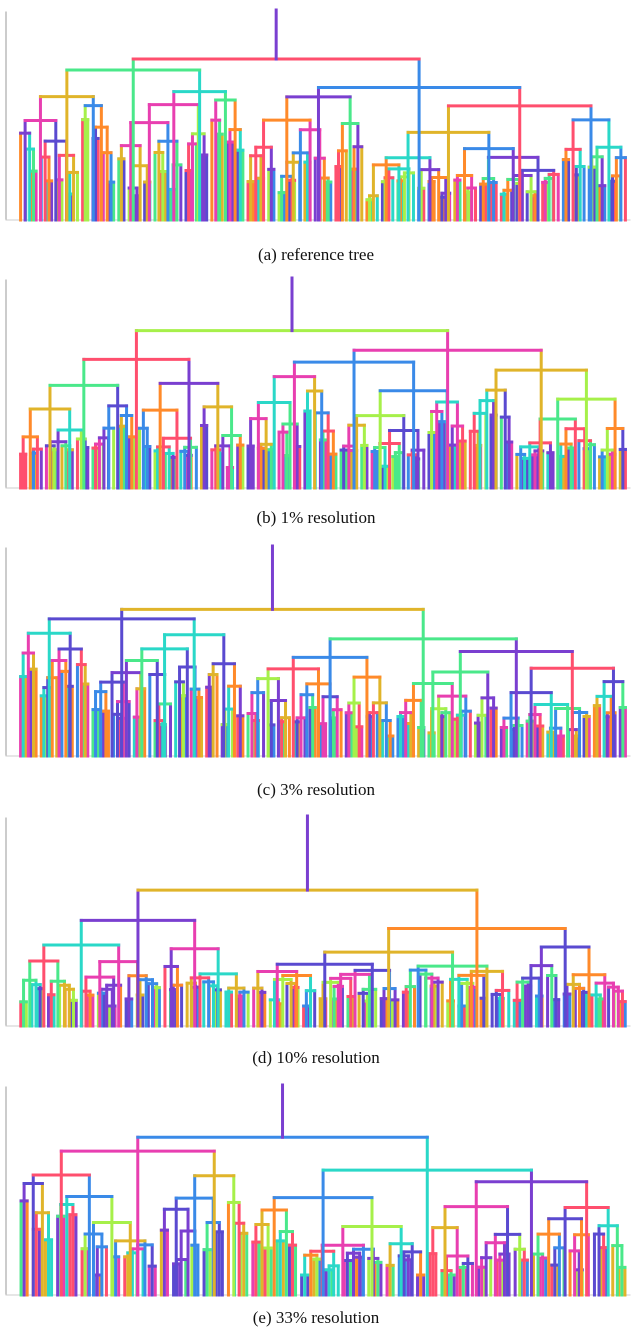  What do you see at coordinates (316, 517) in the screenshot?
I see `caption-b: (b) 1% resolution` at bounding box center [316, 517].